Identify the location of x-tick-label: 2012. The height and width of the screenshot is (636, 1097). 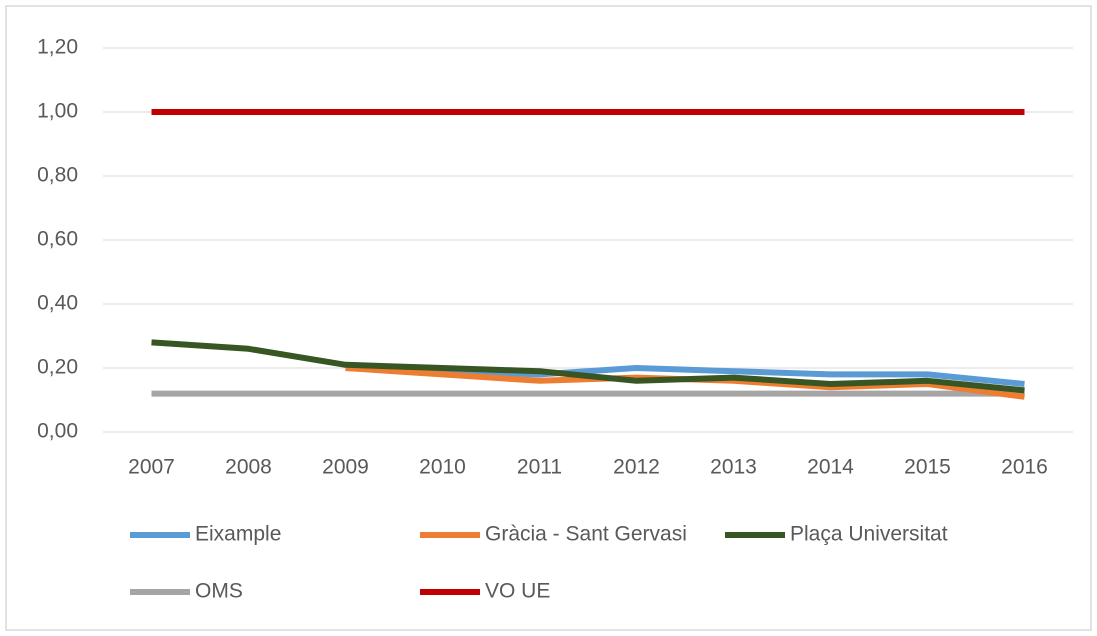
(636, 467).